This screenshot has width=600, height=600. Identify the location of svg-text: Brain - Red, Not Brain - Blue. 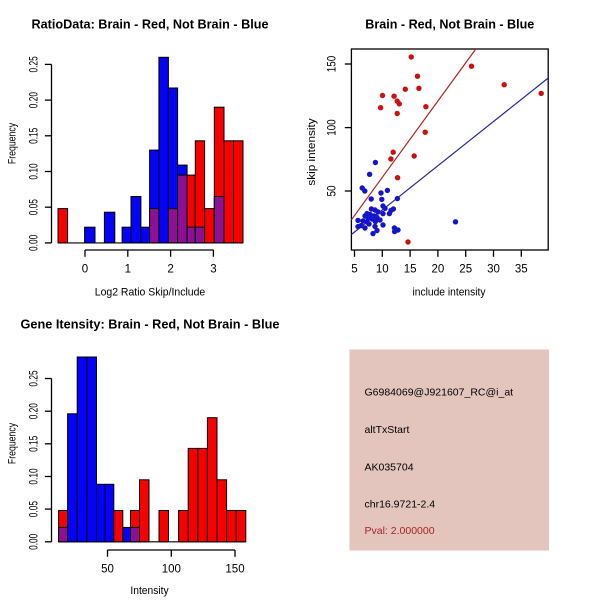
(449, 24).